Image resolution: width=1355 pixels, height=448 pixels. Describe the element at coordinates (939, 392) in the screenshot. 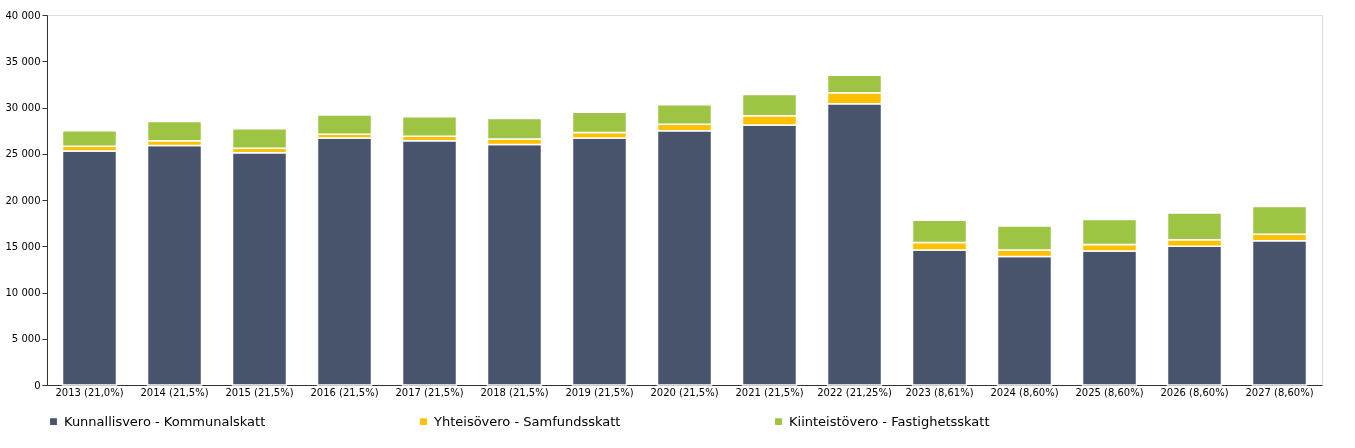

I see `x-tick-label: 2023 (8,61%)` at that location.